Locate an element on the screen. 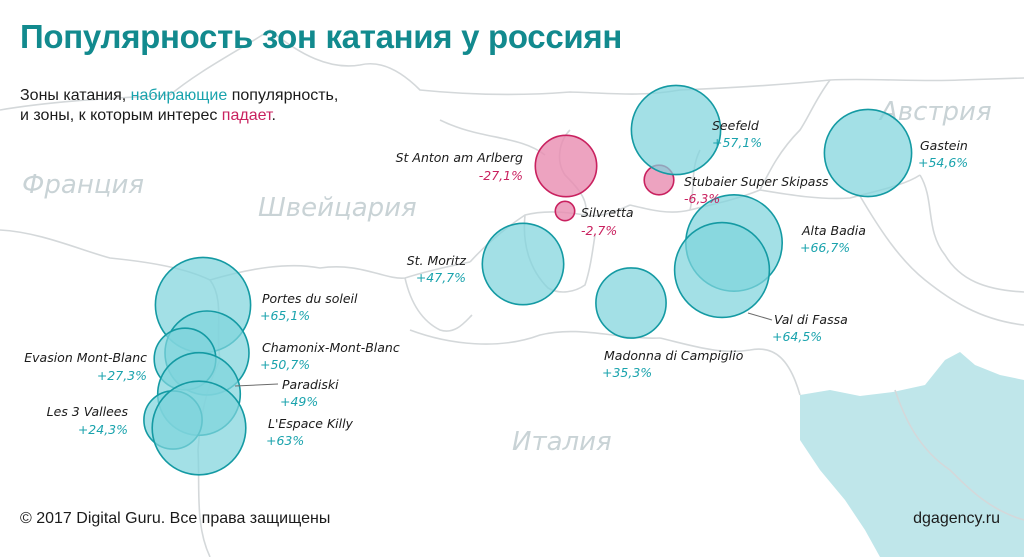 The width and height of the screenshot is (1024, 557). zone-value-gastein: +54,6% is located at coordinates (943, 162).